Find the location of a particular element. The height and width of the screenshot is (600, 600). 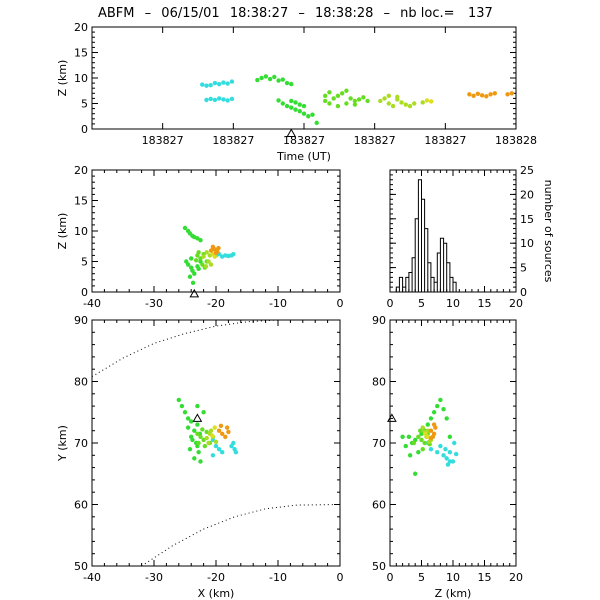

x-tick-label: -30 is located at coordinates (154, 303).